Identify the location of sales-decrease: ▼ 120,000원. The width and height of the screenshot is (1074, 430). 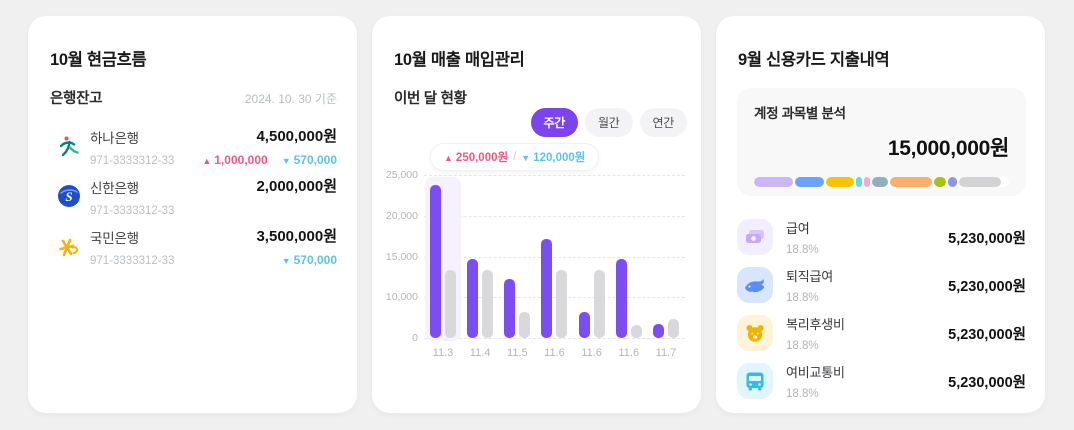
(553, 157).